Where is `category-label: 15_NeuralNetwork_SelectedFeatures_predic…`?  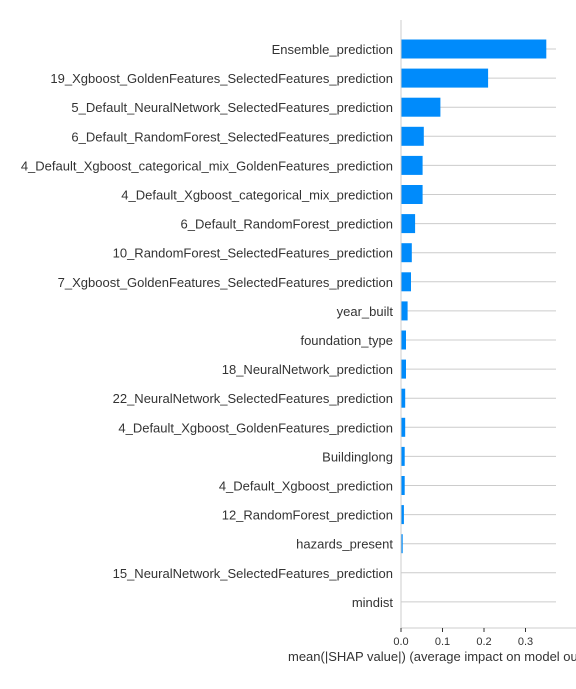 category-label: 15_NeuralNetwork_SelectedFeatures_predic… is located at coordinates (253, 573).